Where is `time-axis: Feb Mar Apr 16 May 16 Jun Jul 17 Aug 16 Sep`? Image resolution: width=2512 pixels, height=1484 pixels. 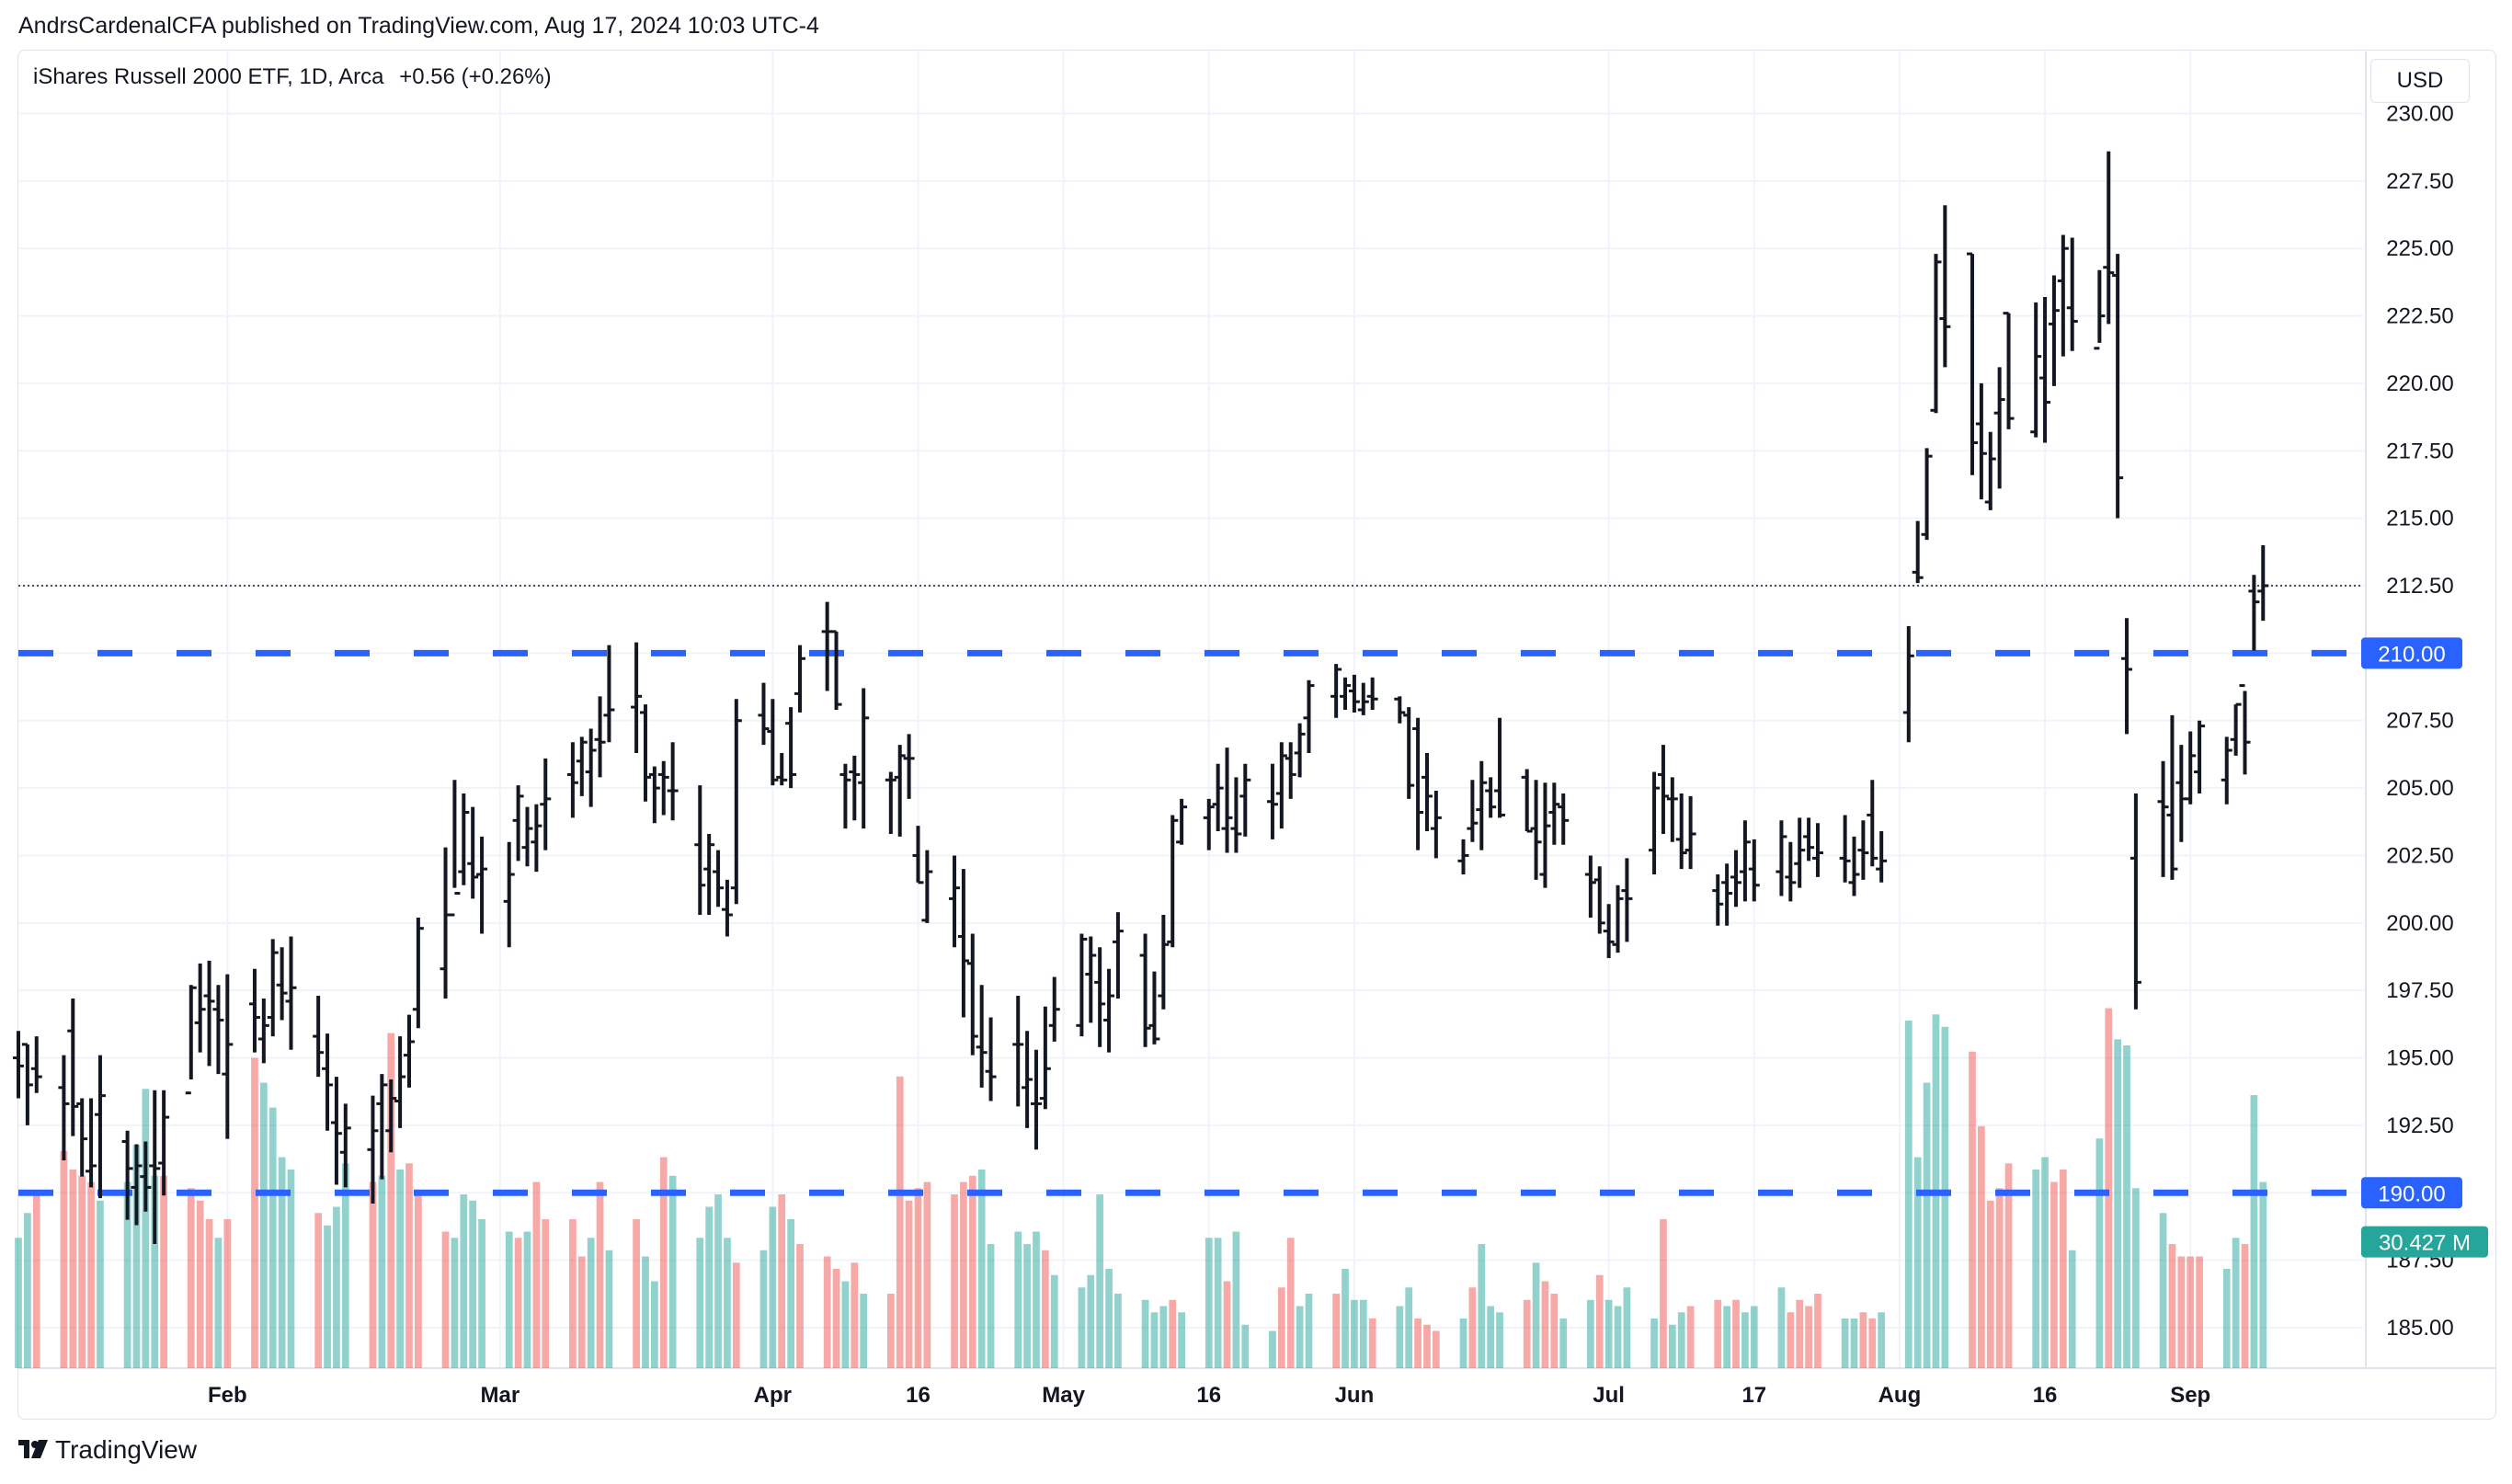 time-axis: Feb Mar Apr 16 May 16 Jun Jul 17 Aug 16 Sep is located at coordinates (1209, 1395).